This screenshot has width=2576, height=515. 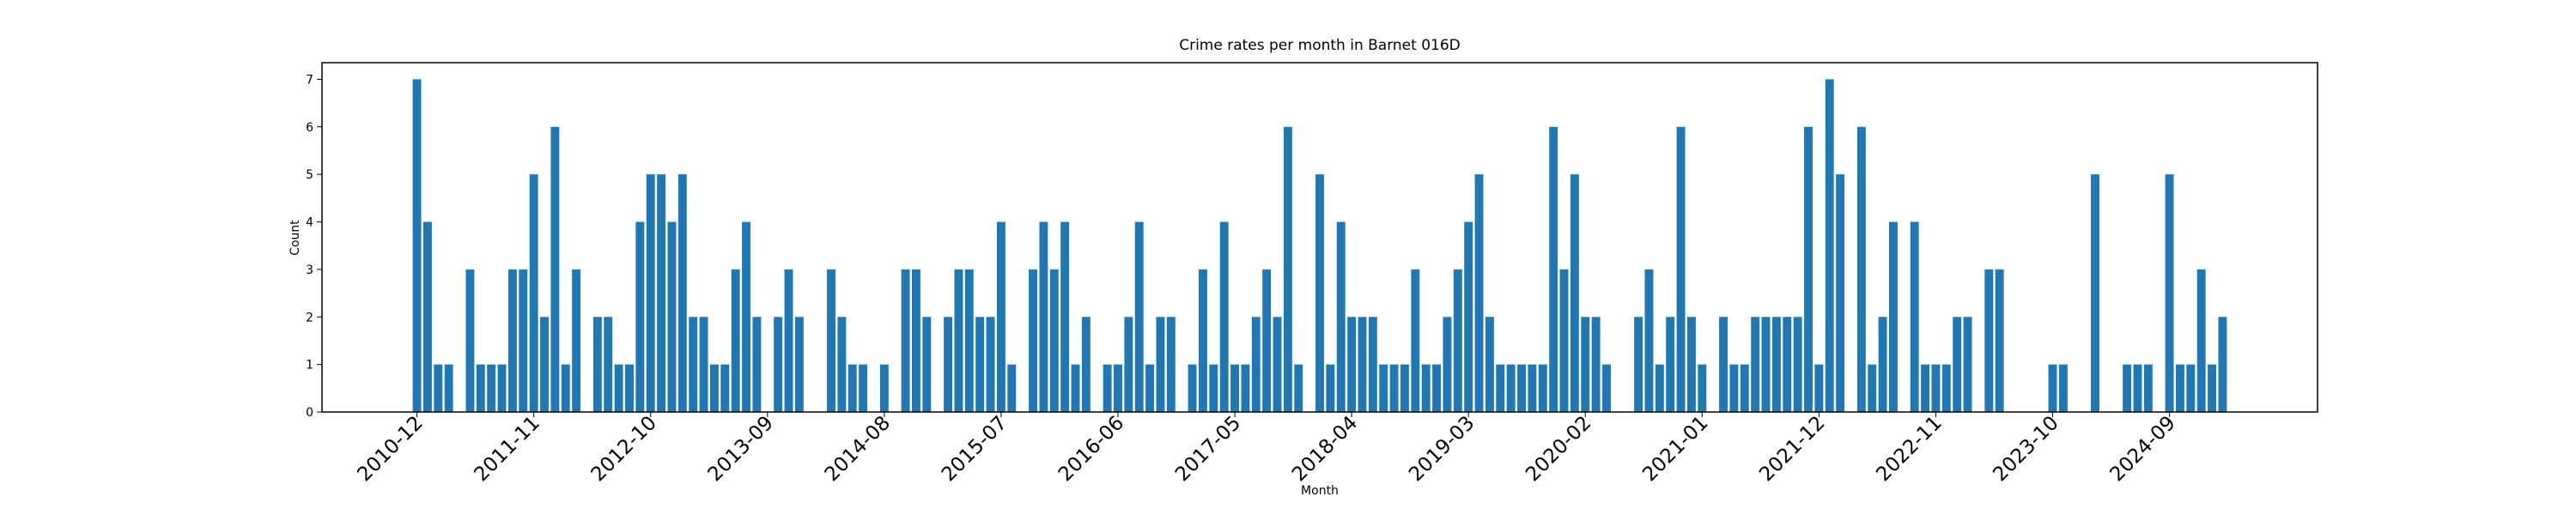 I want to click on x-tick-label: 2023-10, so click(x=2026, y=449).